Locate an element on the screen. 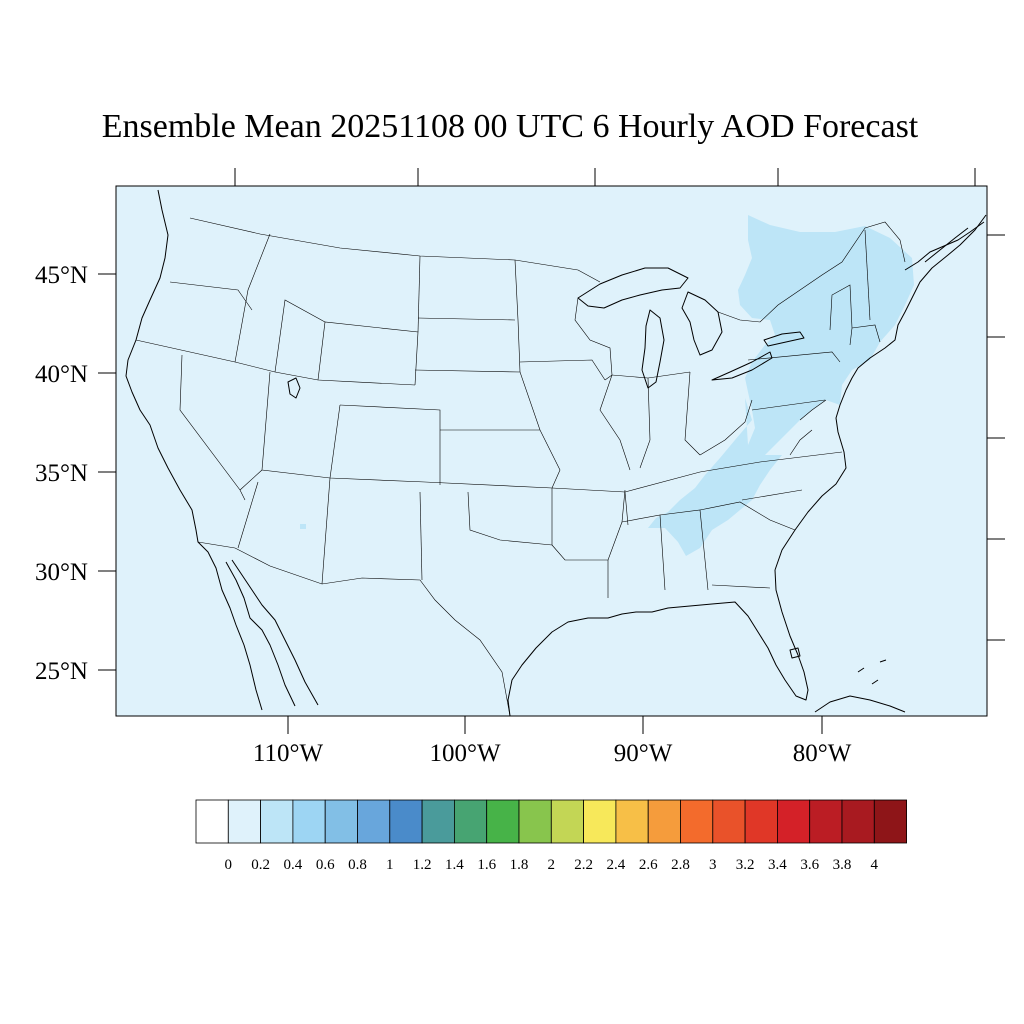 This screenshot has height=1024, width=1024. lake-superior is located at coordinates (633, 288).